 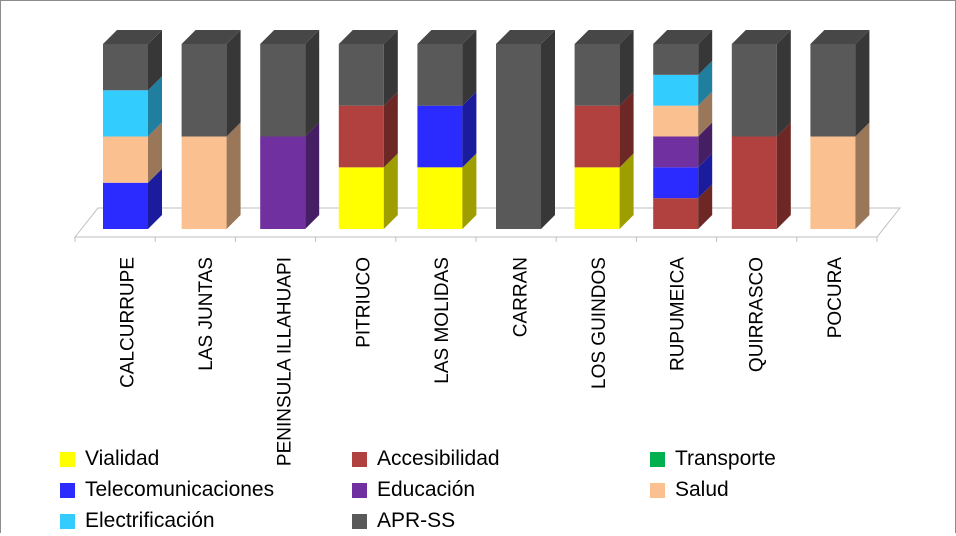 I want to click on bar-los-guindos-apr-ss, so click(x=597, y=75).